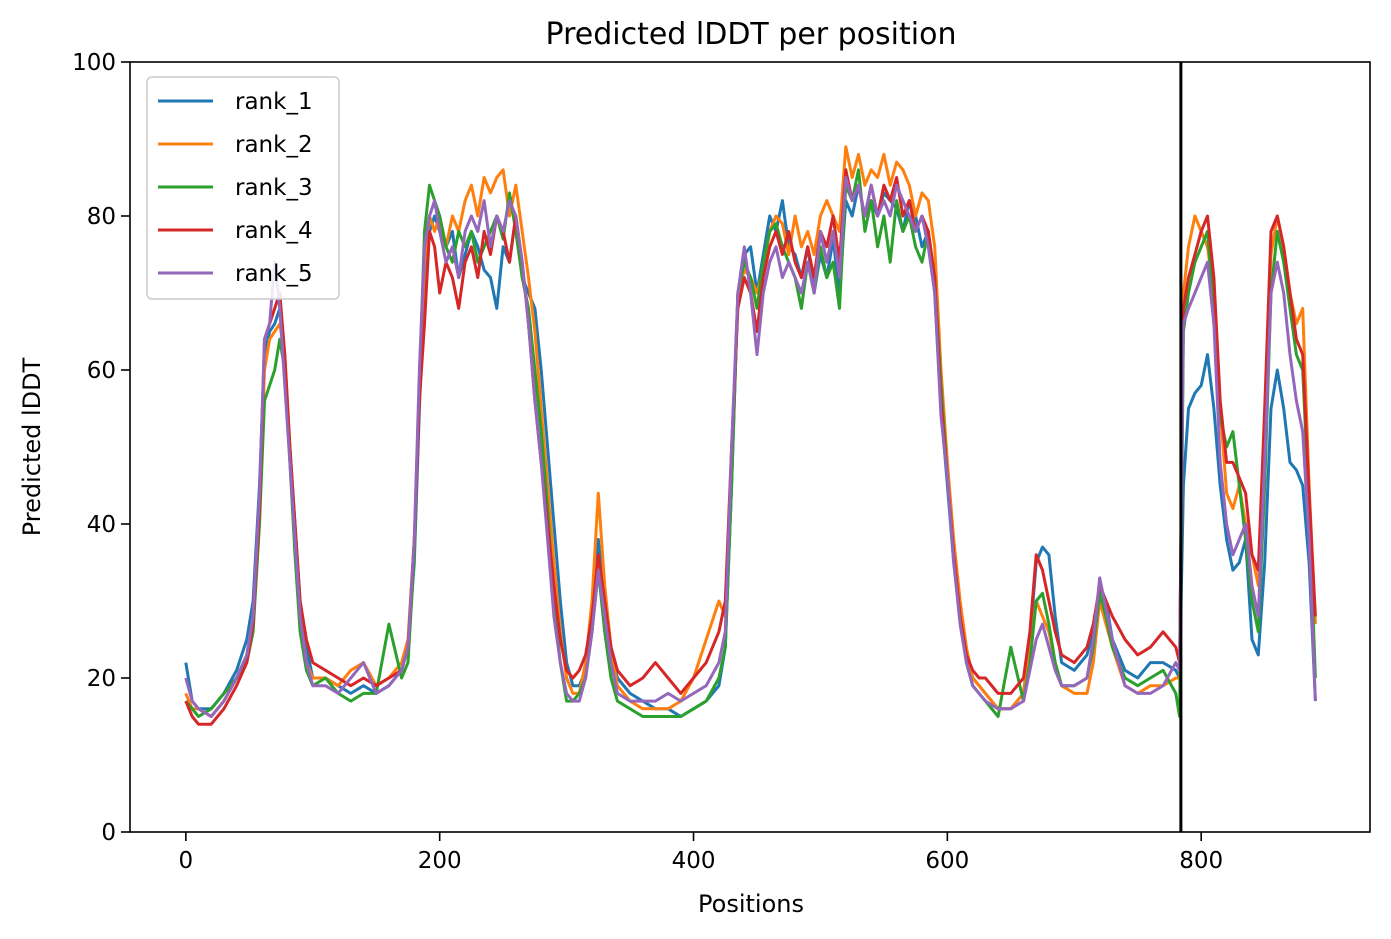  What do you see at coordinates (1201, 861) in the screenshot?
I see `x-tick-label: 800` at bounding box center [1201, 861].